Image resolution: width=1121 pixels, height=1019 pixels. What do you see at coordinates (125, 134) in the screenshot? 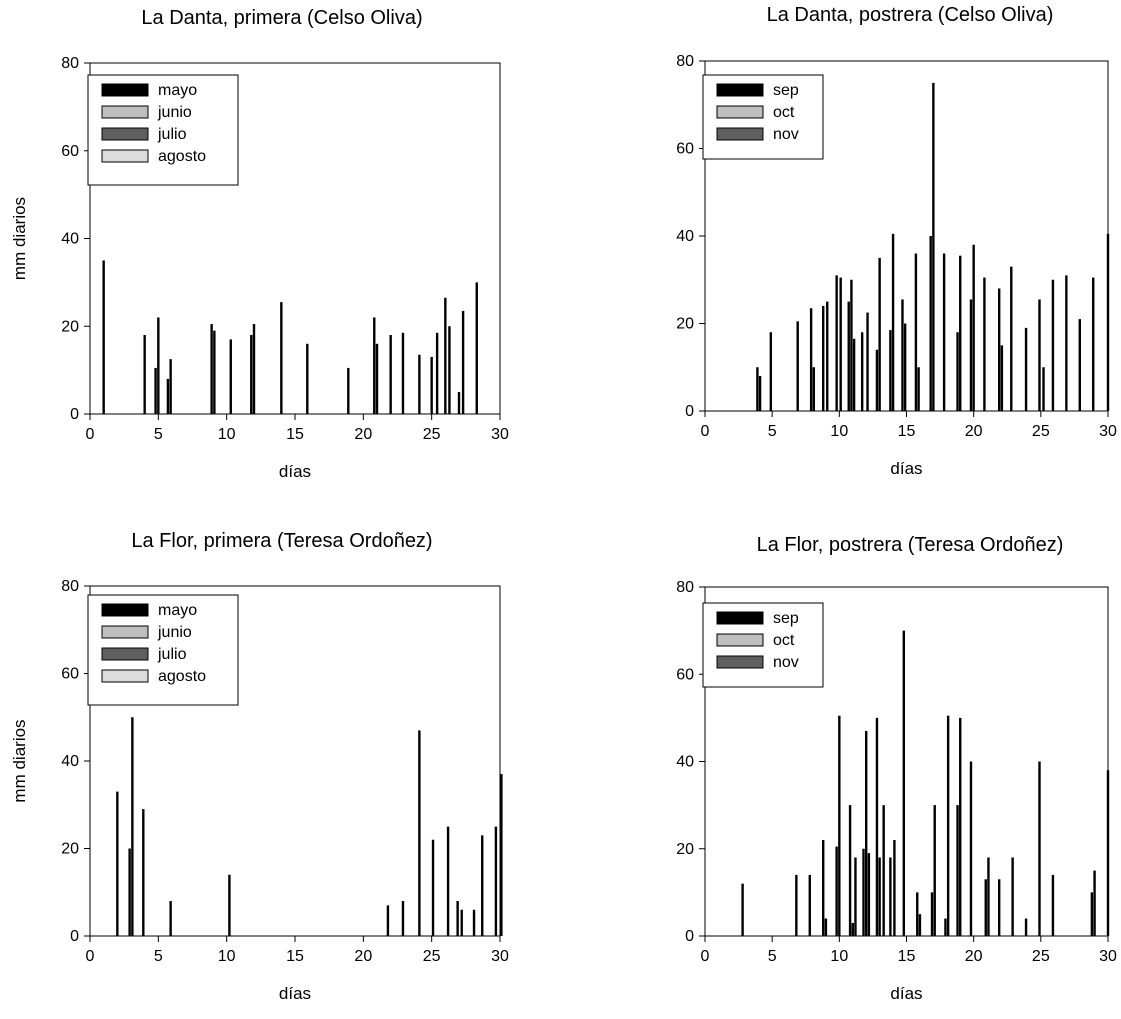
I see `legend-swatch-julio` at bounding box center [125, 134].